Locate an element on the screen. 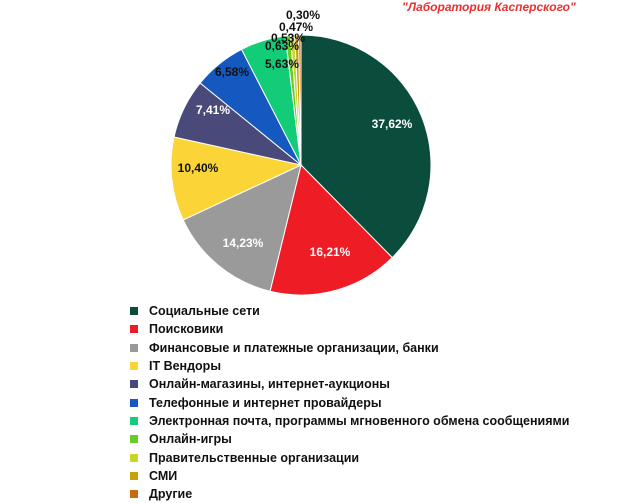 This screenshot has width=630, height=503. legend-item: Телефонные и интернет провайдеры is located at coordinates (349, 402).